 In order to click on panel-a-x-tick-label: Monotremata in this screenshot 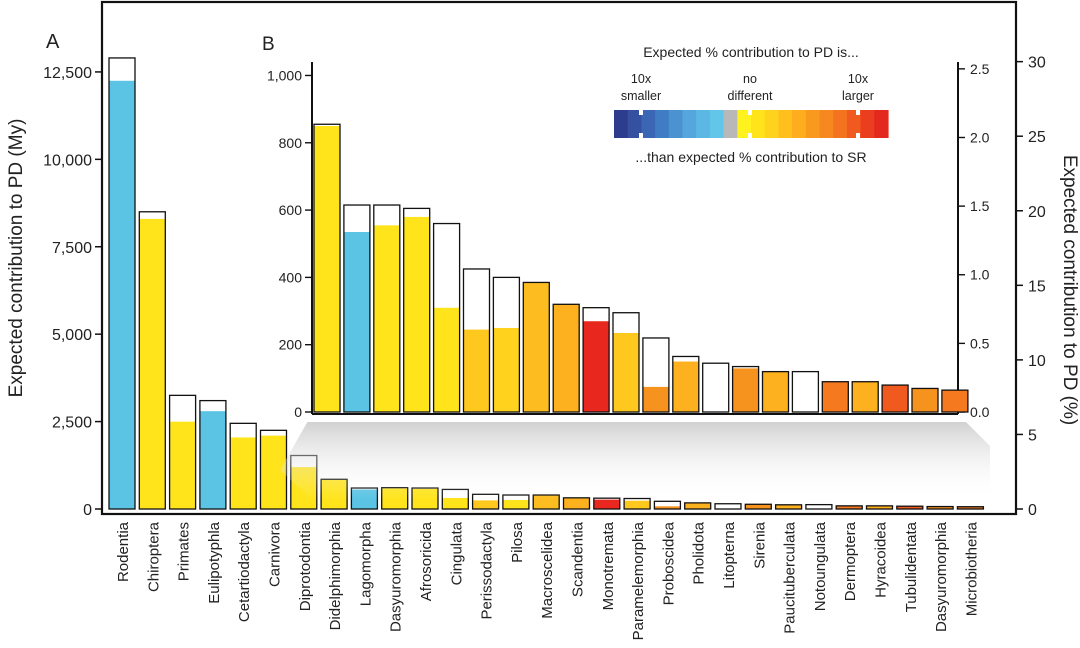, I will do `click(608, 565)`.